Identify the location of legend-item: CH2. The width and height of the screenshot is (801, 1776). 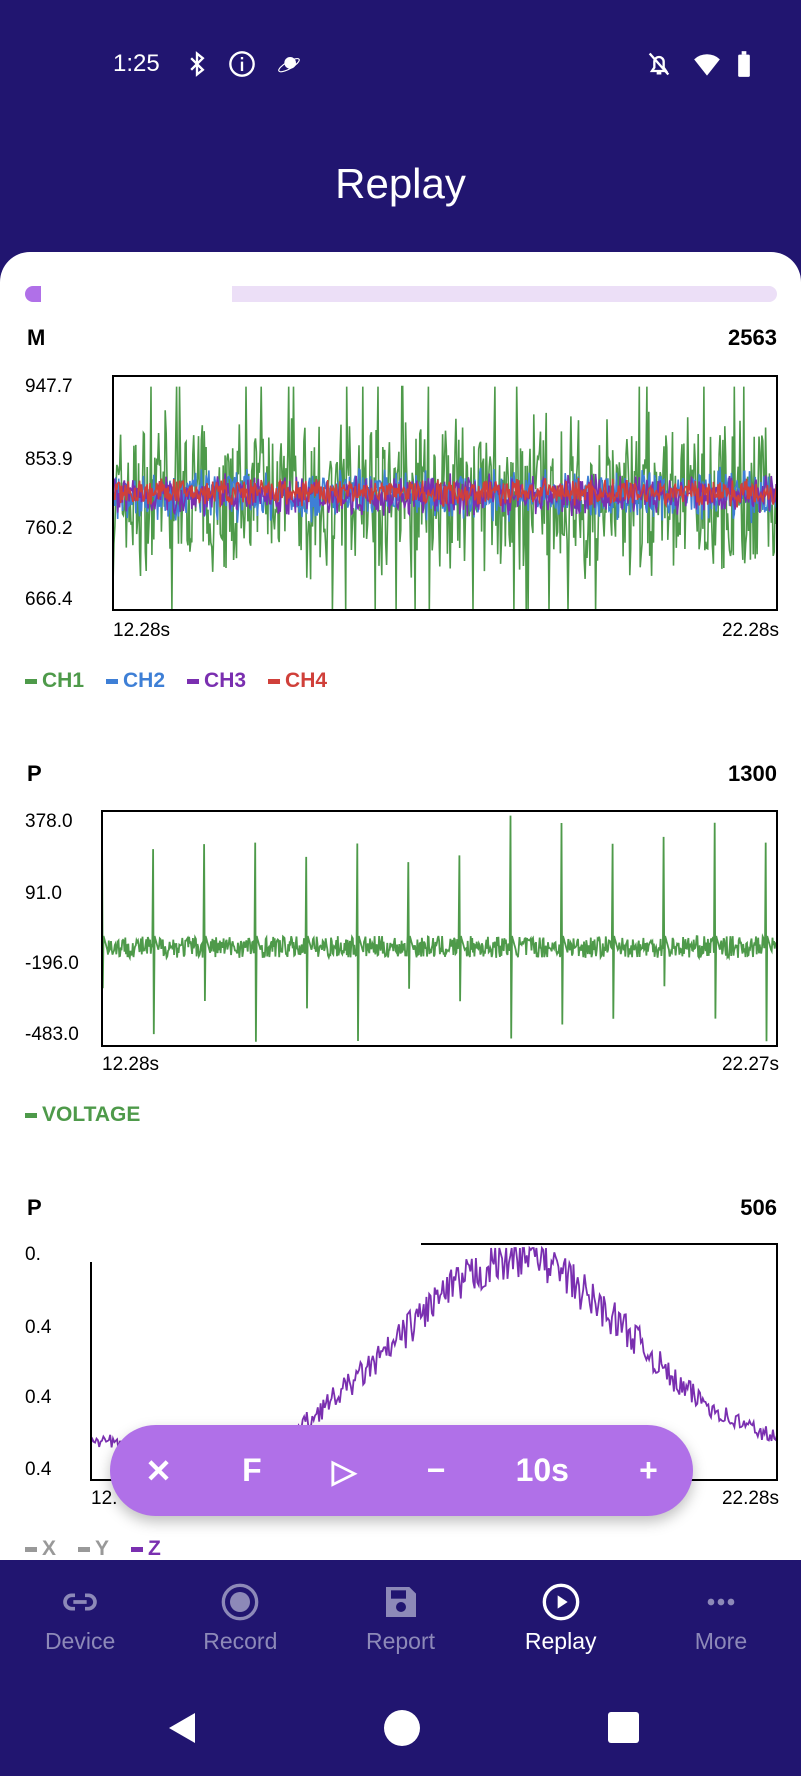
(135, 681).